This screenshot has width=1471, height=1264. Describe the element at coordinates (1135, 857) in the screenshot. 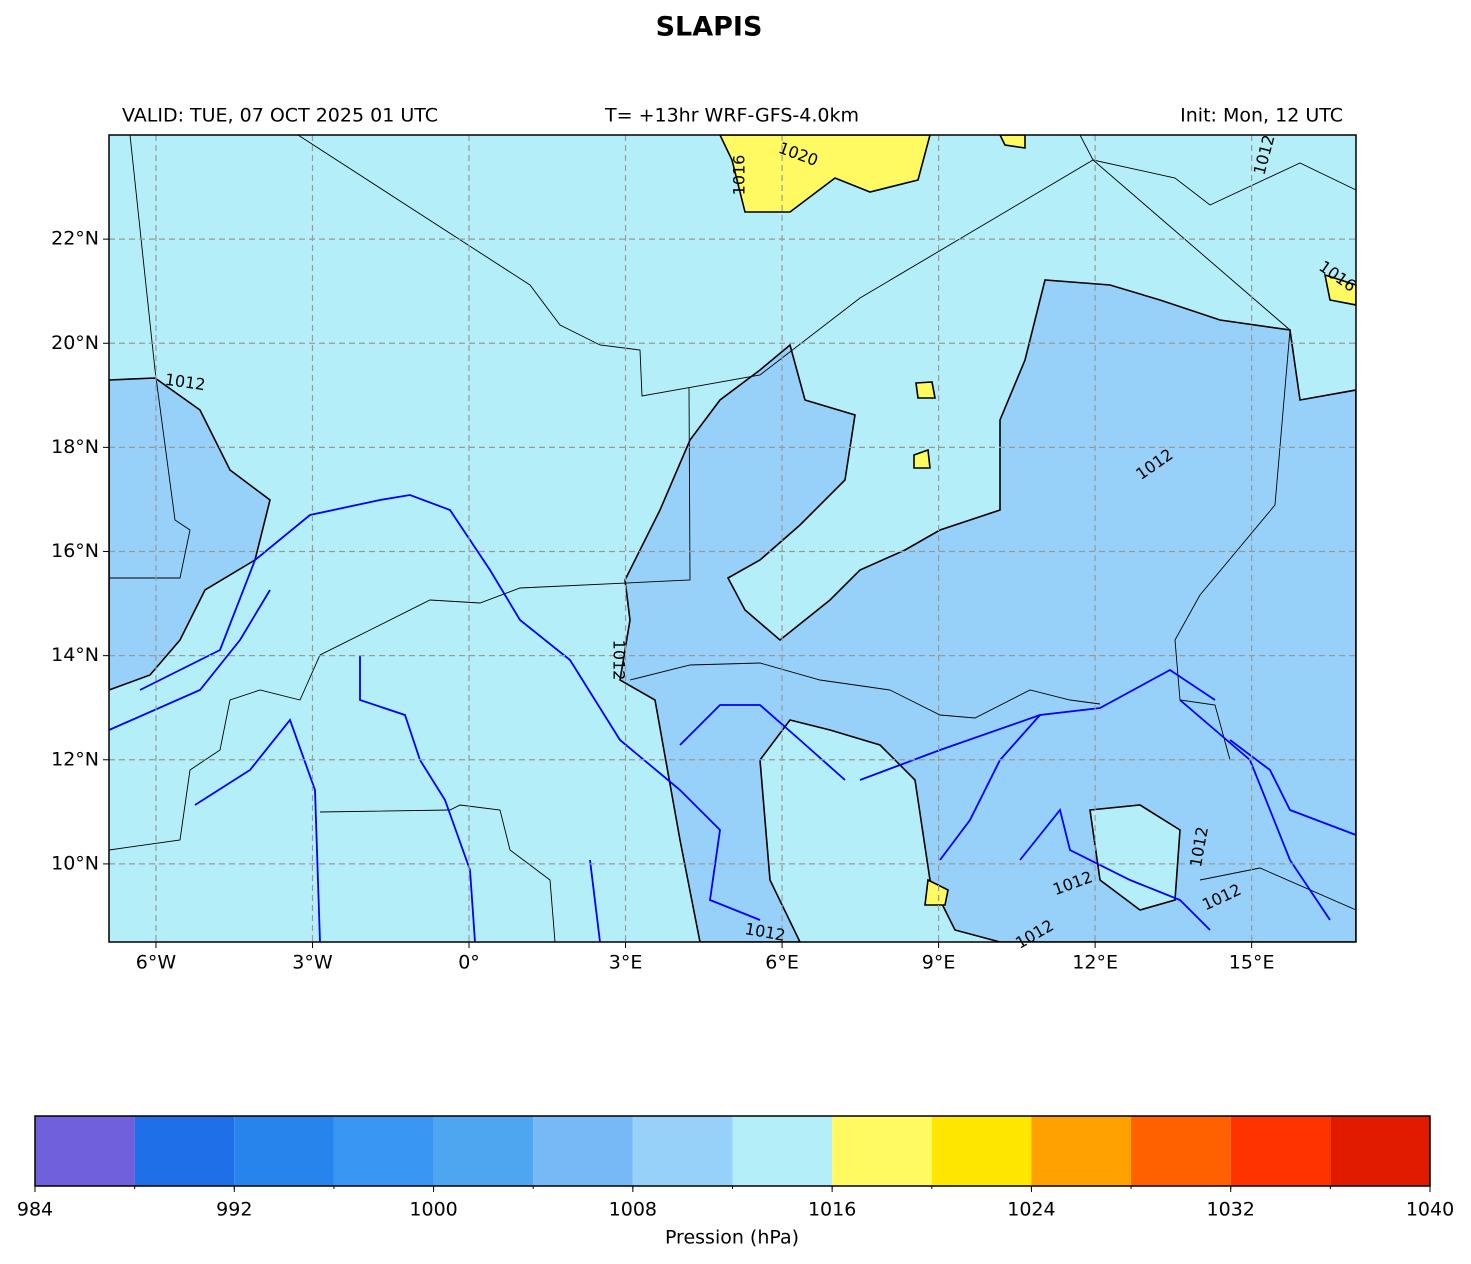

I see `pressure-island` at that location.